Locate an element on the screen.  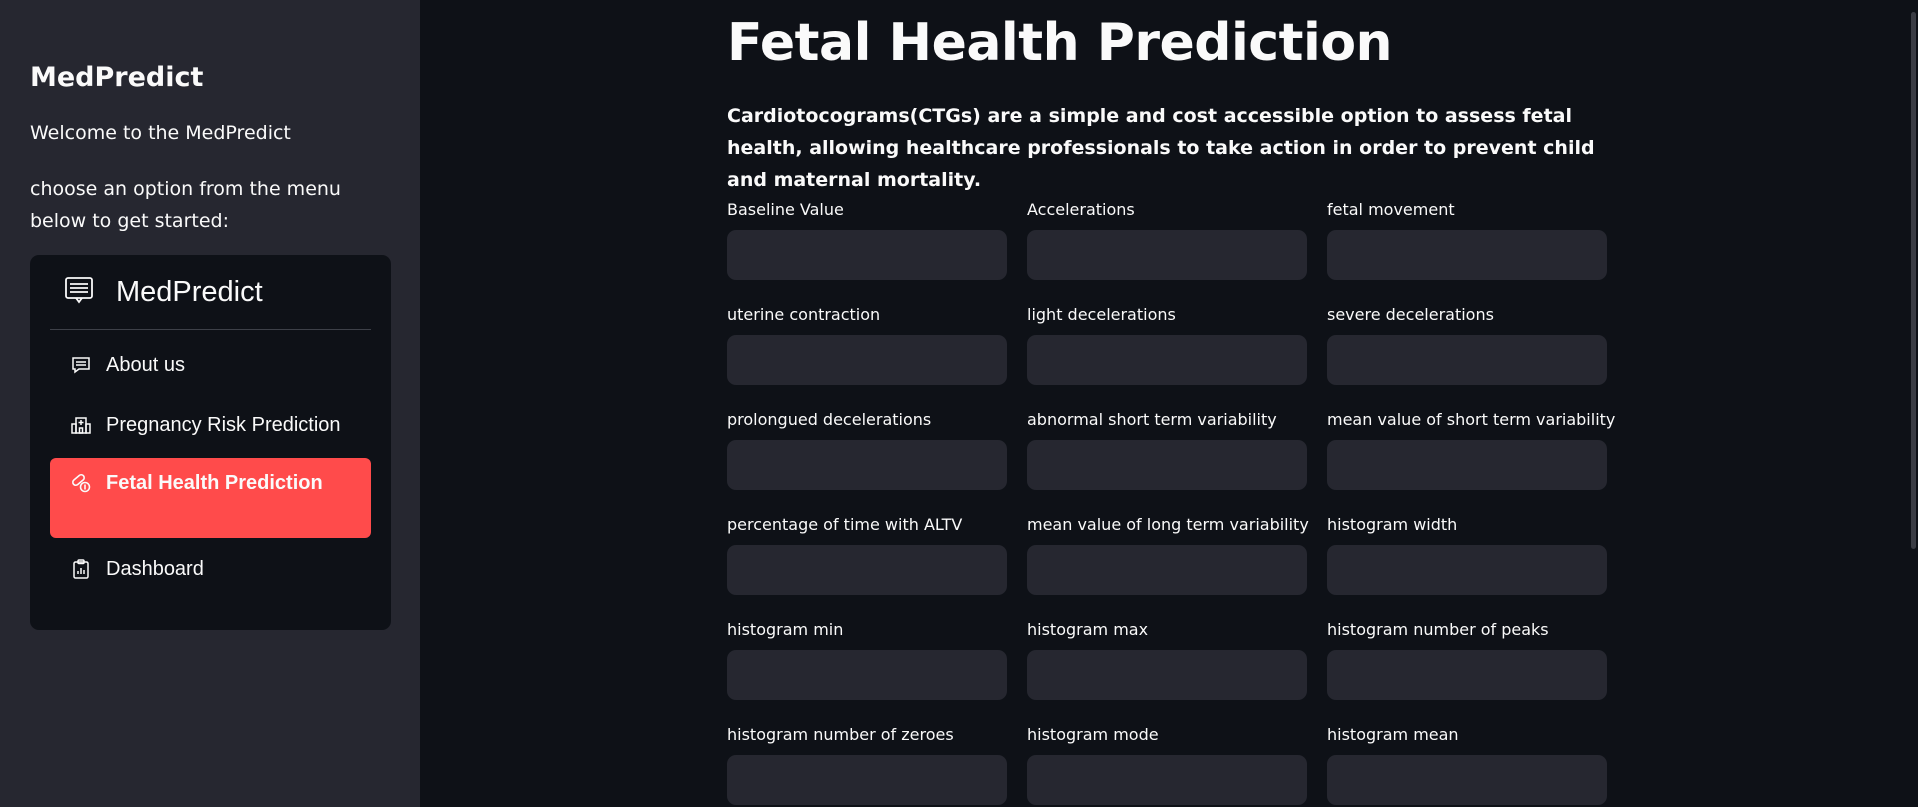
histogram-number-of-zeroes-input is located at coordinates (867, 780).